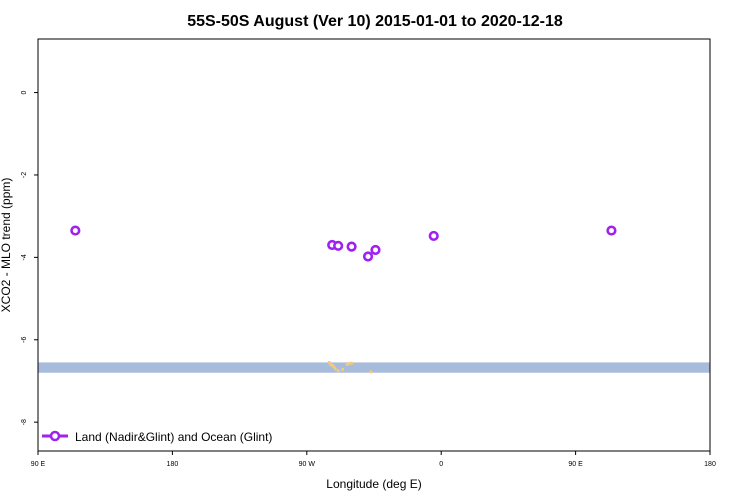 The image size is (750, 500). Describe the element at coordinates (24, 257) in the screenshot. I see `y-tick-label: -4` at that location.